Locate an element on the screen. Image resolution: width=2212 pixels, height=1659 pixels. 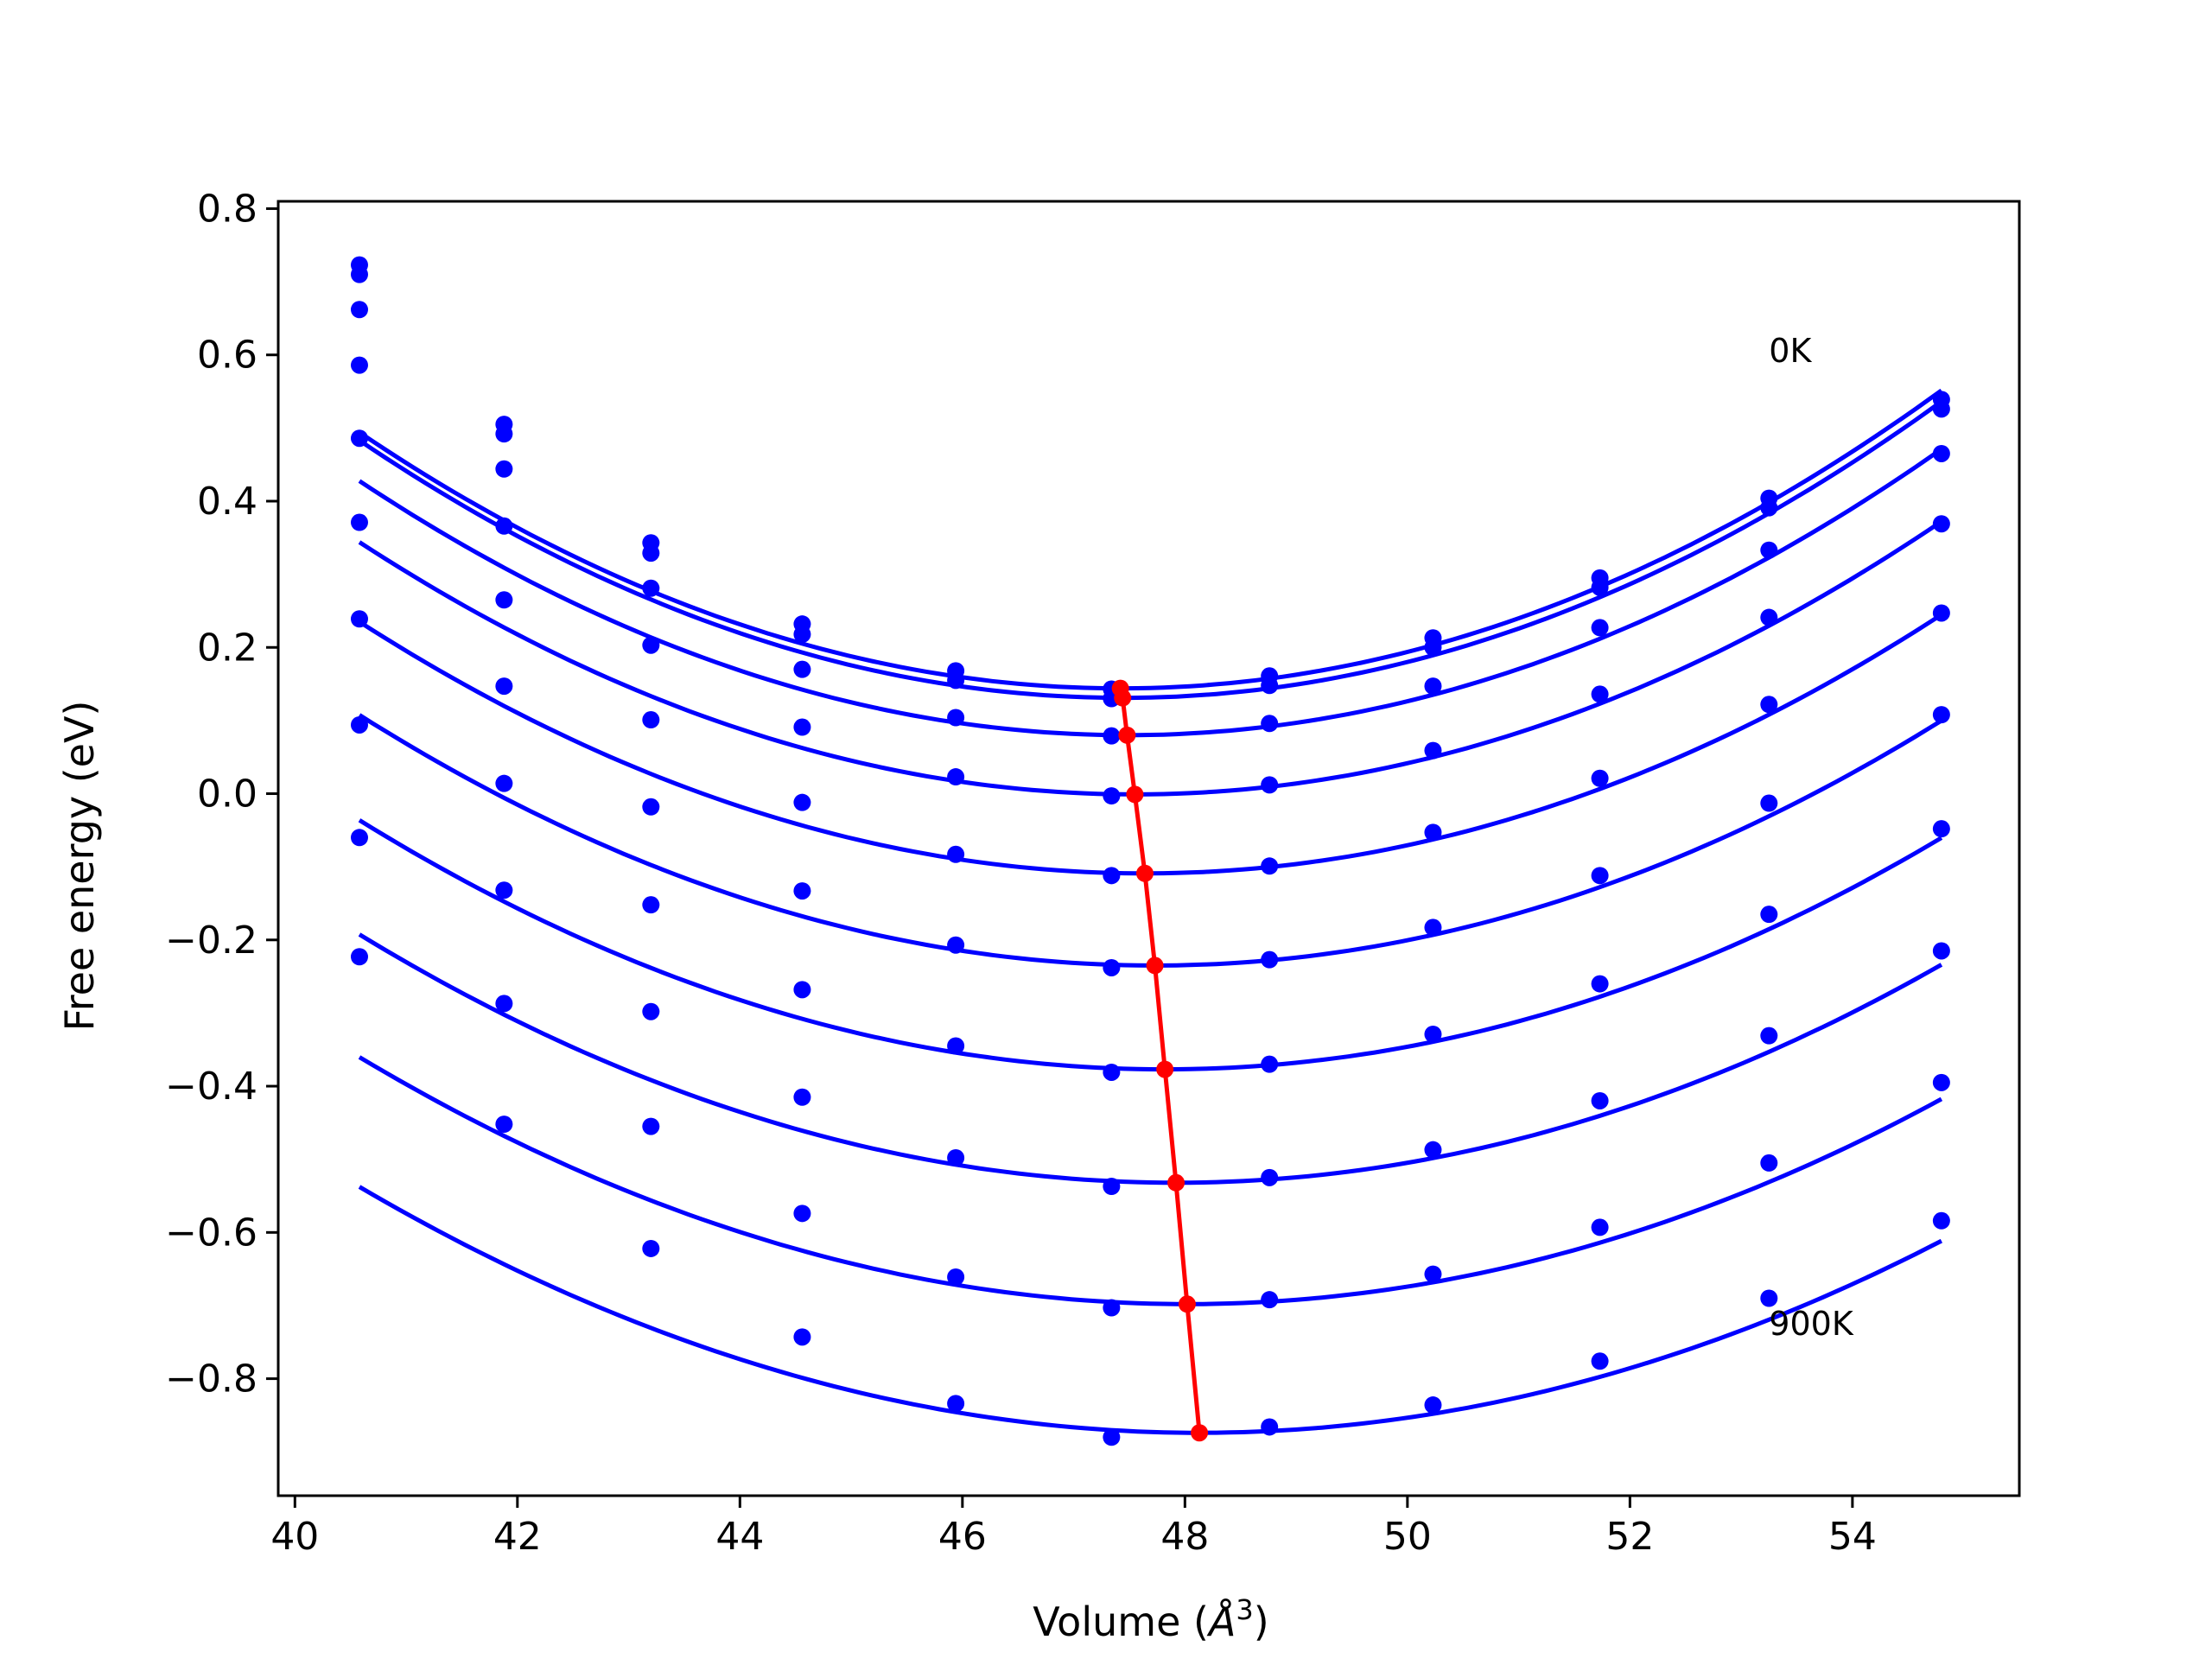
minimum-line-group is located at coordinates (1160, 1060).